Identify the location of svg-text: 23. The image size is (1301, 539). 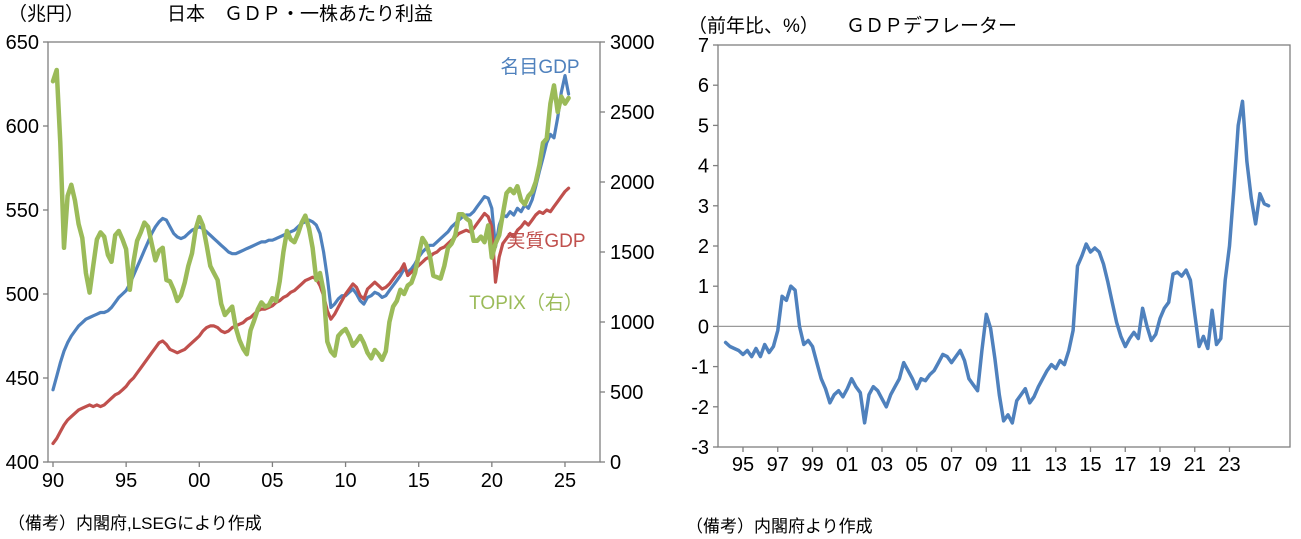
(1229, 465).